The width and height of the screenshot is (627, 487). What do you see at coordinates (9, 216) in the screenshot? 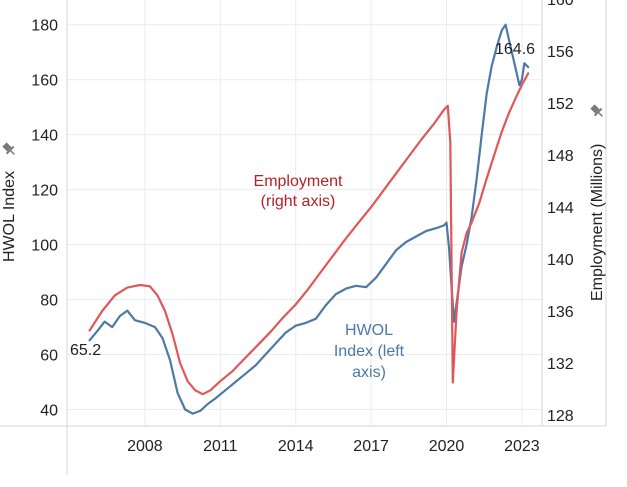
I see `y-left-axis-title: HWOL Index` at bounding box center [9, 216].